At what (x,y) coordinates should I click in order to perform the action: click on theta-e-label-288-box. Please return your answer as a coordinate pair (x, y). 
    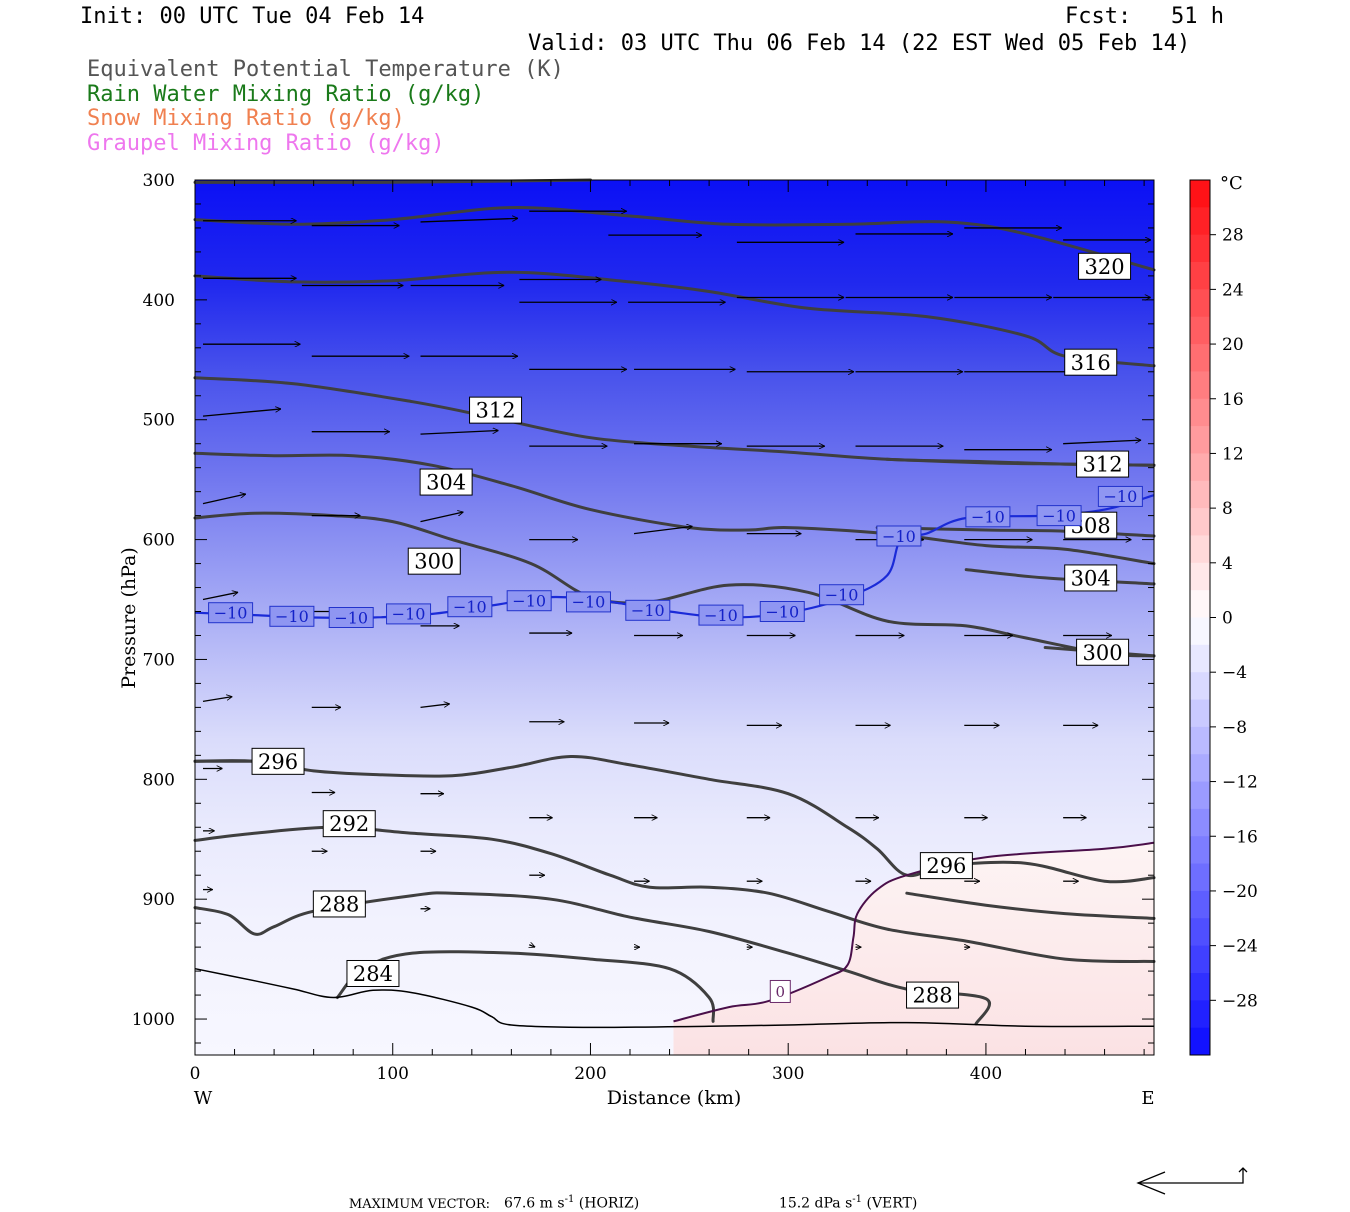
    Looking at the image, I should click on (339, 904).